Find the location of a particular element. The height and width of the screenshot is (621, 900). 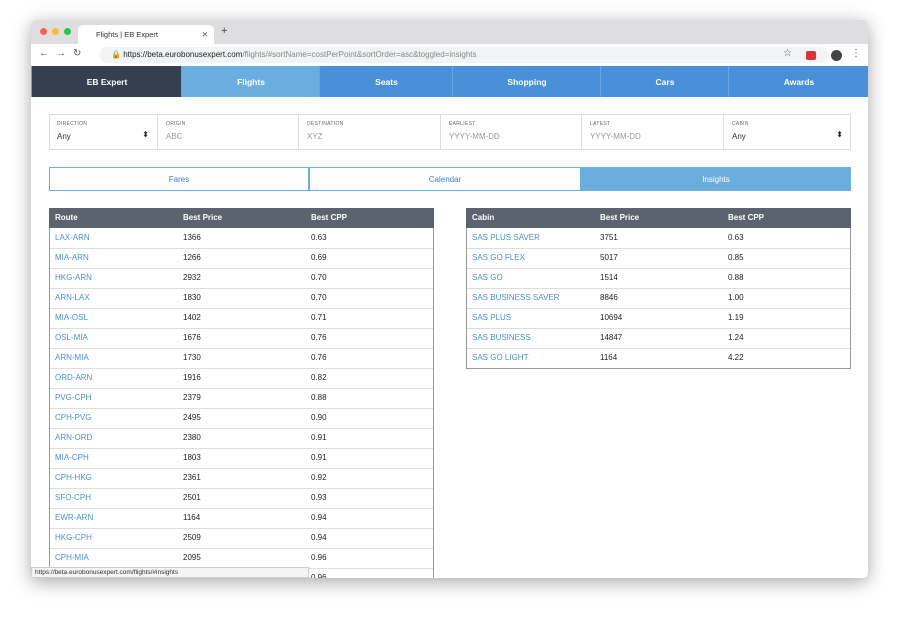

zoom-button is located at coordinates (67, 31).